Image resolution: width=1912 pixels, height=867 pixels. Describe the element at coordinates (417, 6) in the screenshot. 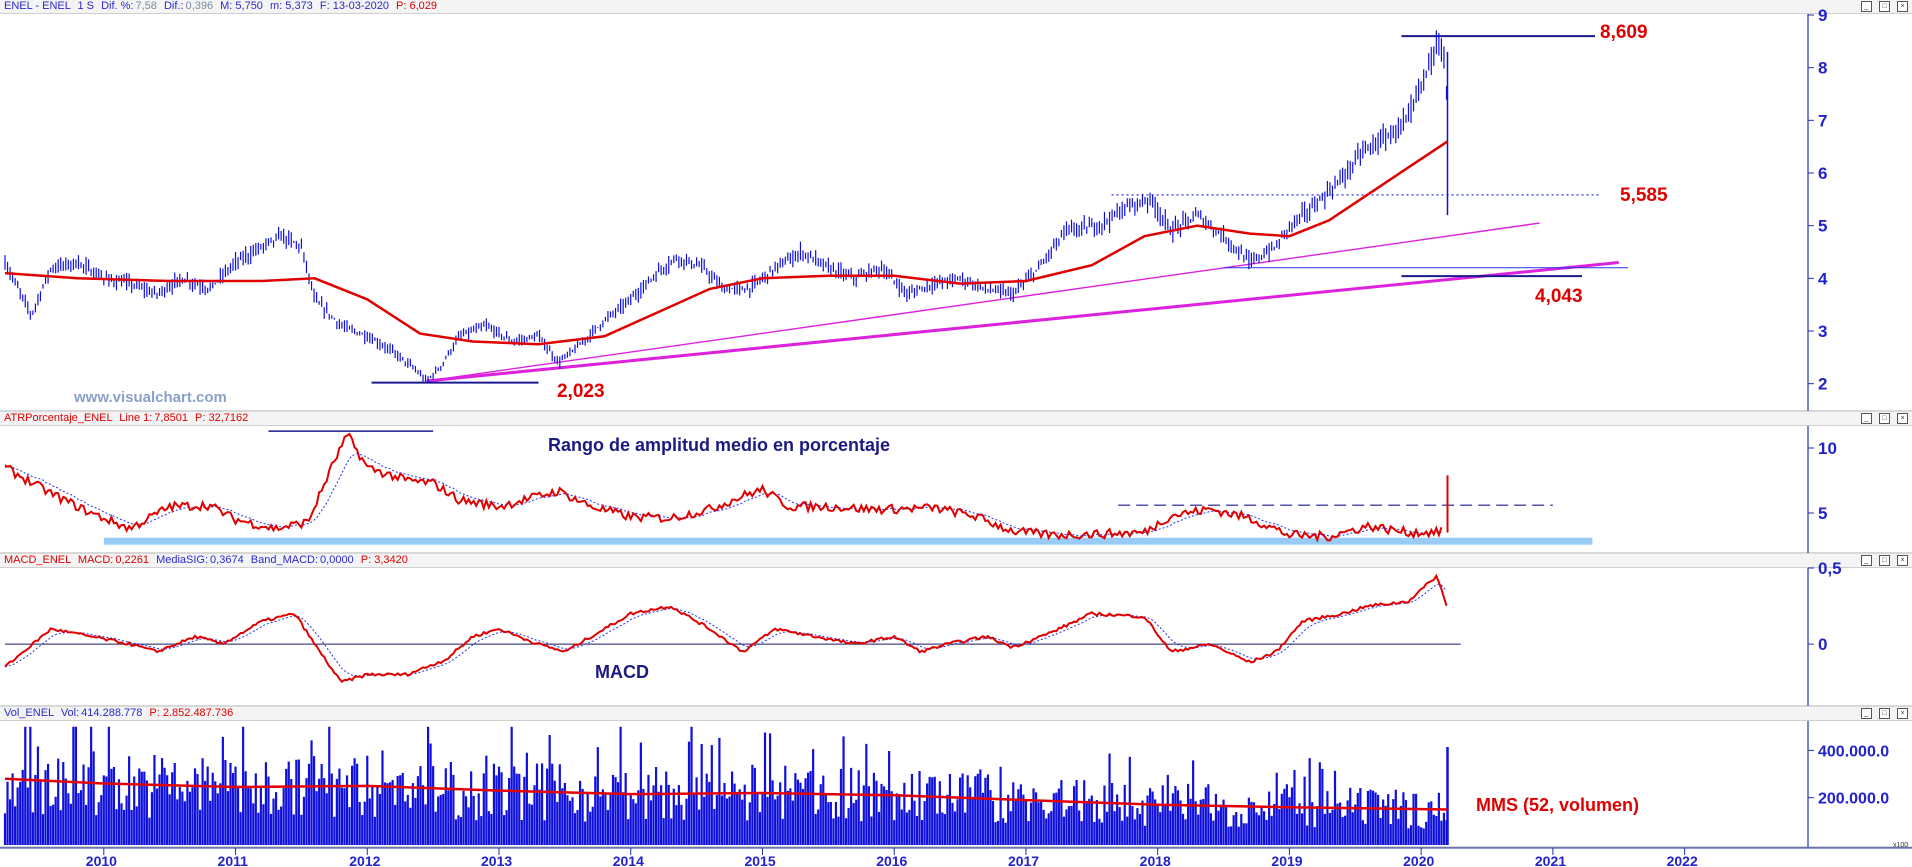

I see `price-label: P: 6,029` at that location.